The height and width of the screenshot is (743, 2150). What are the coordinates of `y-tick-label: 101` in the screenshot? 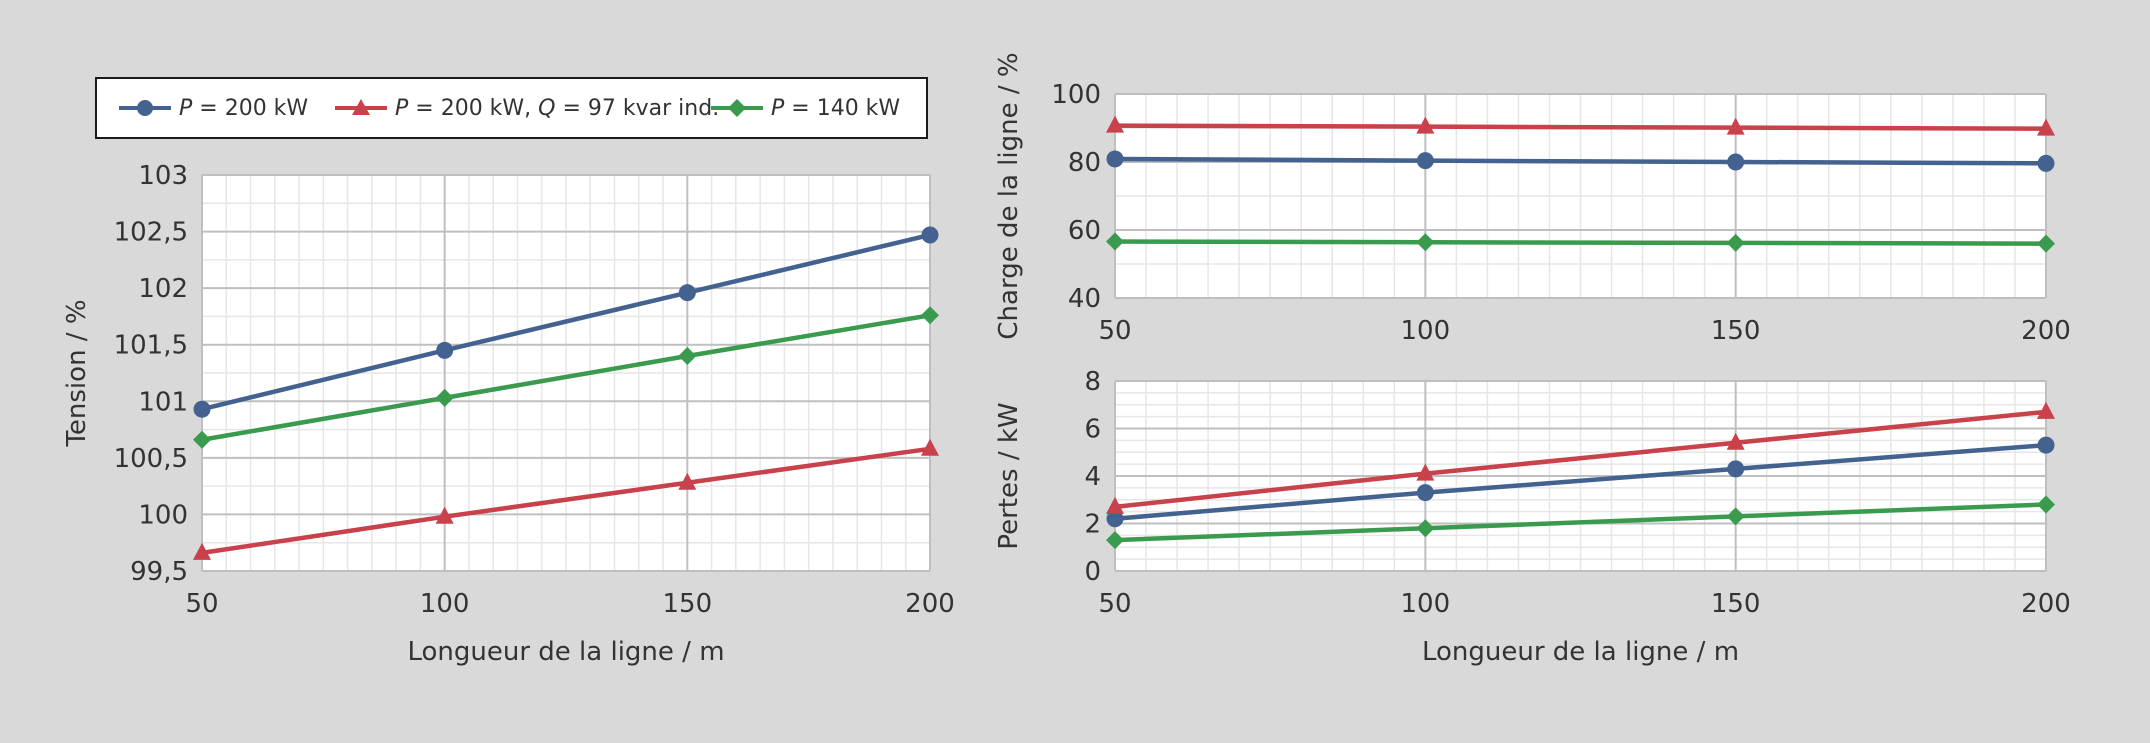 It's located at (163, 402).